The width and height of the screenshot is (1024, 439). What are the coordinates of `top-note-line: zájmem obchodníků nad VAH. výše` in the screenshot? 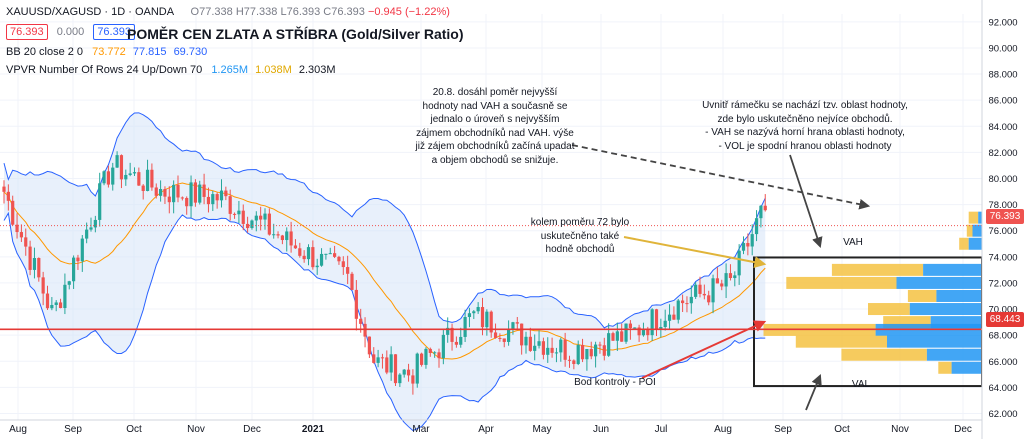 It's located at (495, 133).